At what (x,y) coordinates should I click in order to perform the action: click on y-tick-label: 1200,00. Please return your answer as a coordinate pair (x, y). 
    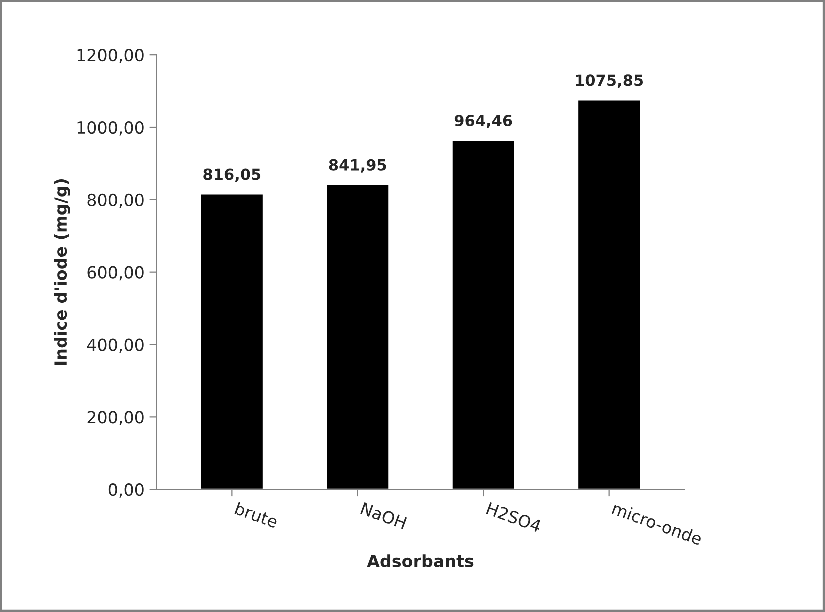
    Looking at the image, I should click on (111, 56).